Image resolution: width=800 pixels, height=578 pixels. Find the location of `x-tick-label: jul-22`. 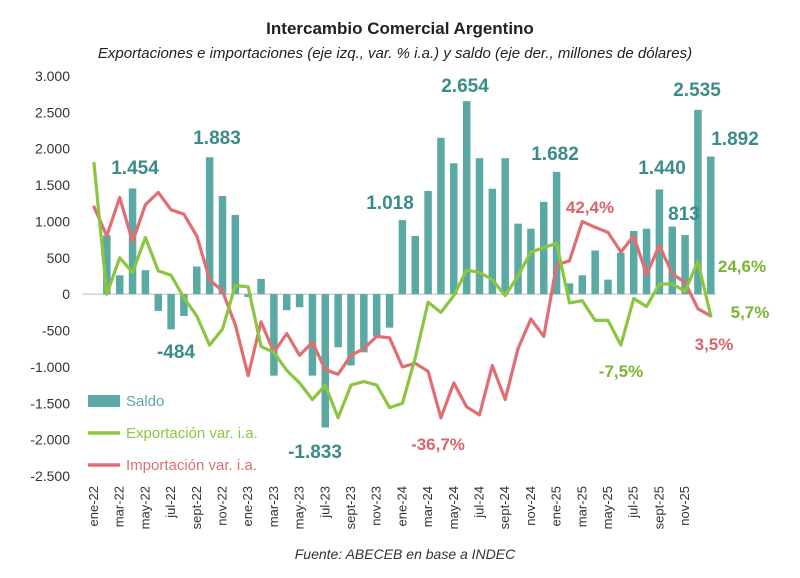

x-tick-label: jul-22 is located at coordinates (170, 502).